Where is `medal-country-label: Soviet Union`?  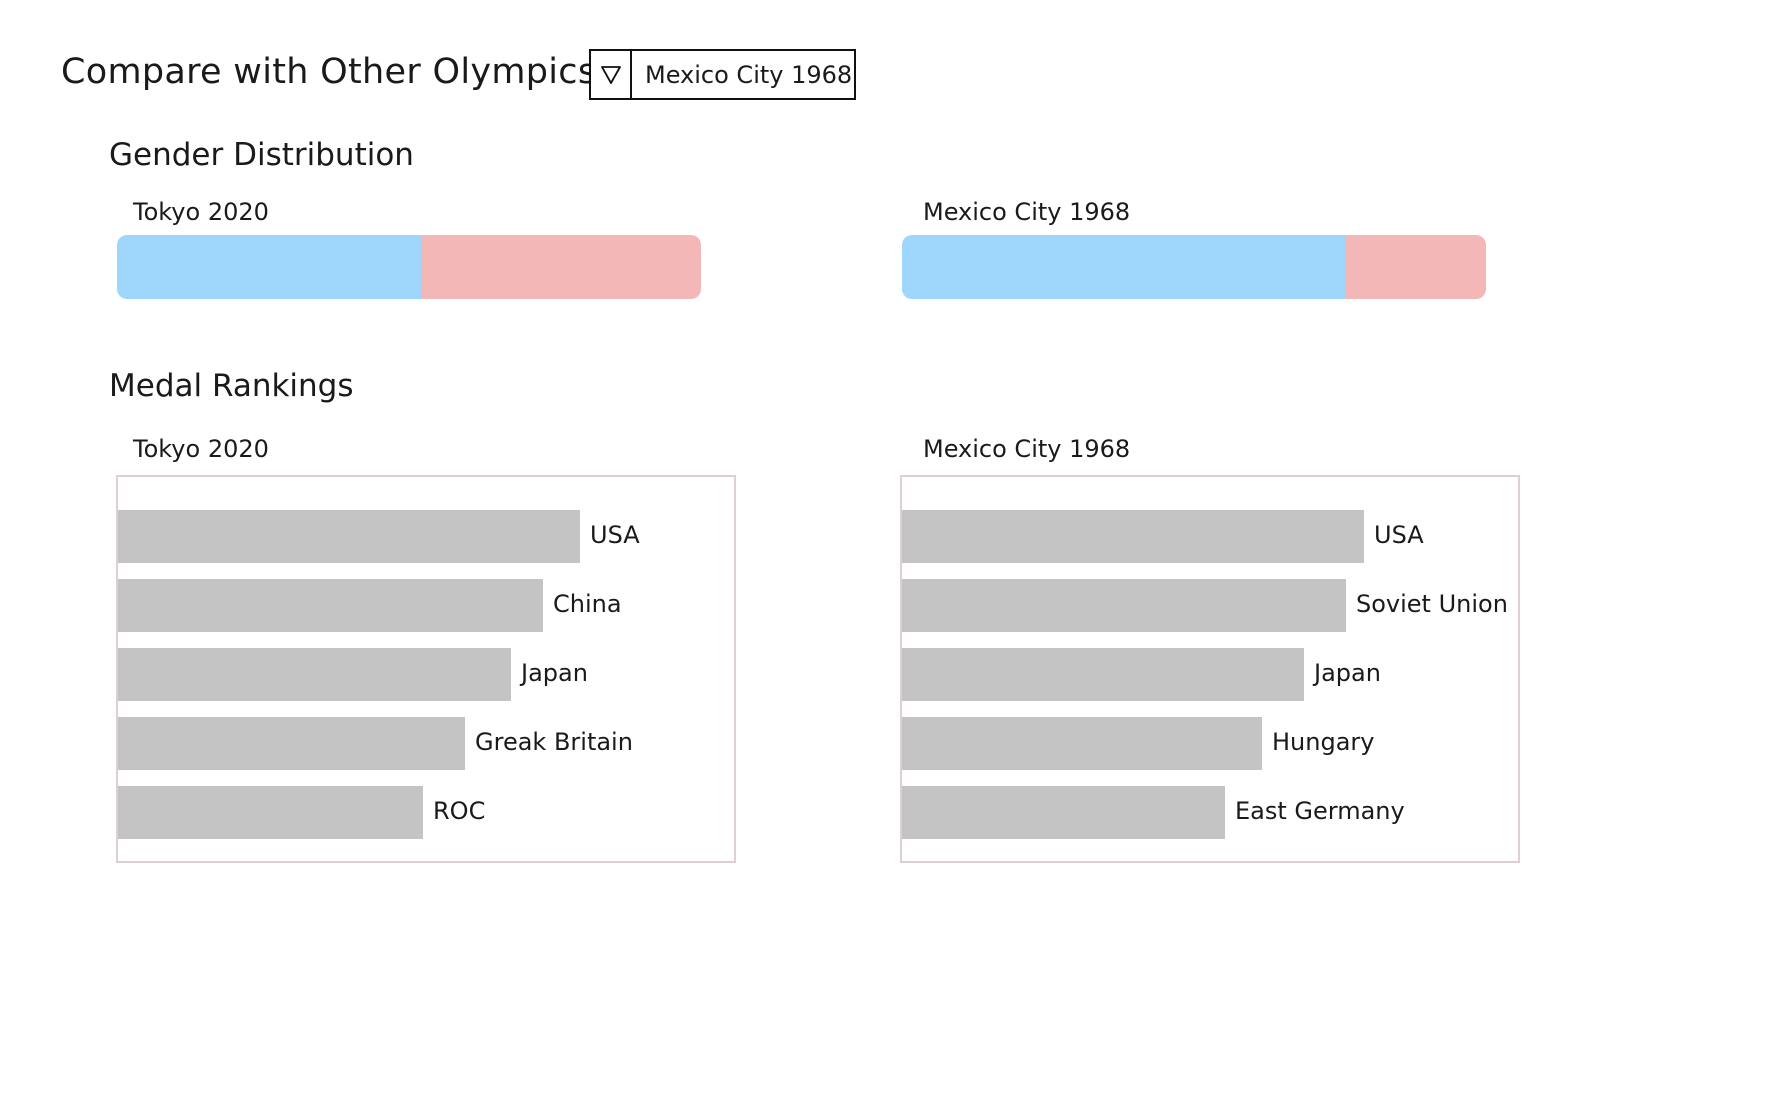
medal-country-label: Soviet Union is located at coordinates (1432, 604).